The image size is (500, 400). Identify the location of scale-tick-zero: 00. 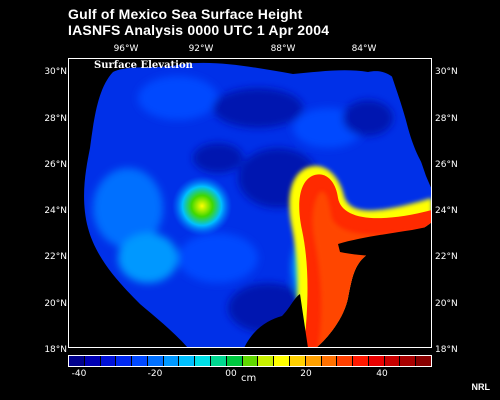
(231, 374).